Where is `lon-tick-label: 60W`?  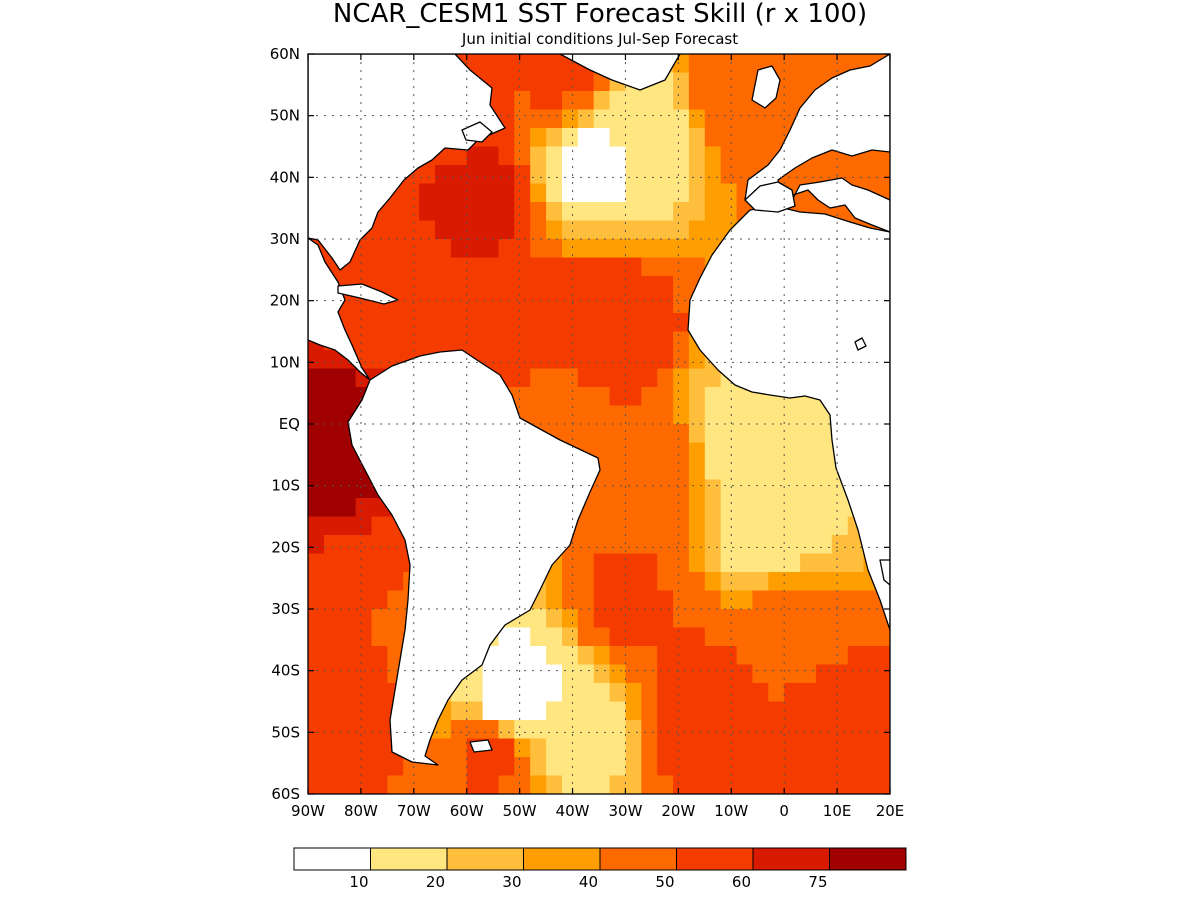
lon-tick-label: 60W is located at coordinates (467, 811).